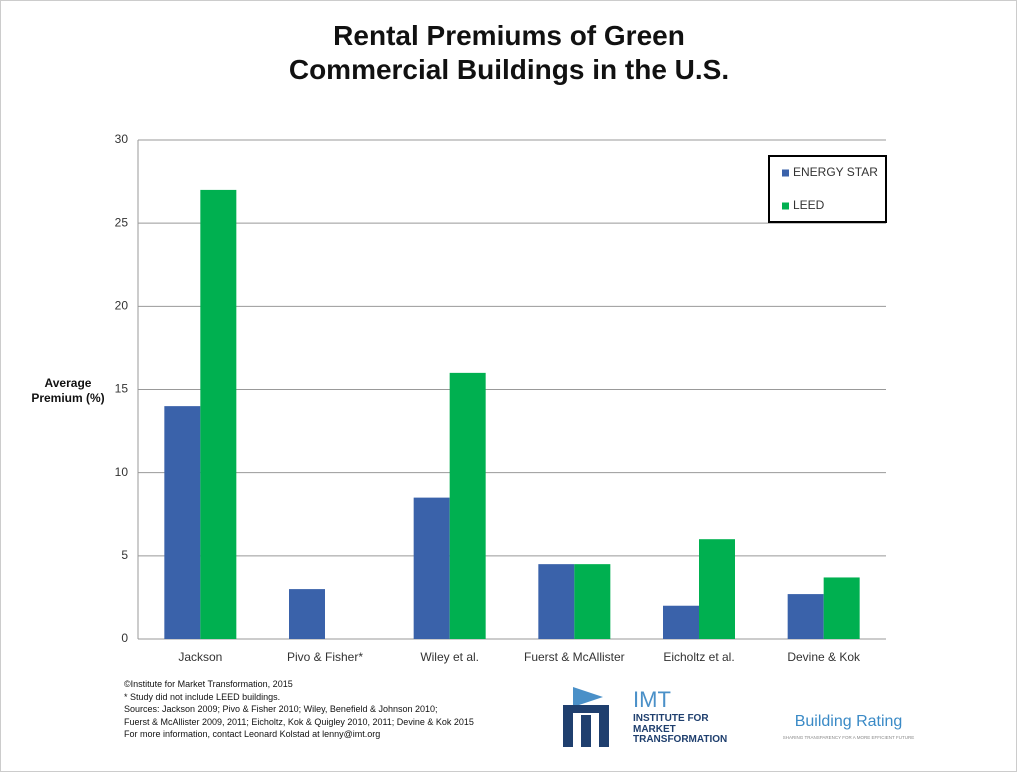  Describe the element at coordinates (586, 717) in the screenshot. I see `imt-icon` at that location.